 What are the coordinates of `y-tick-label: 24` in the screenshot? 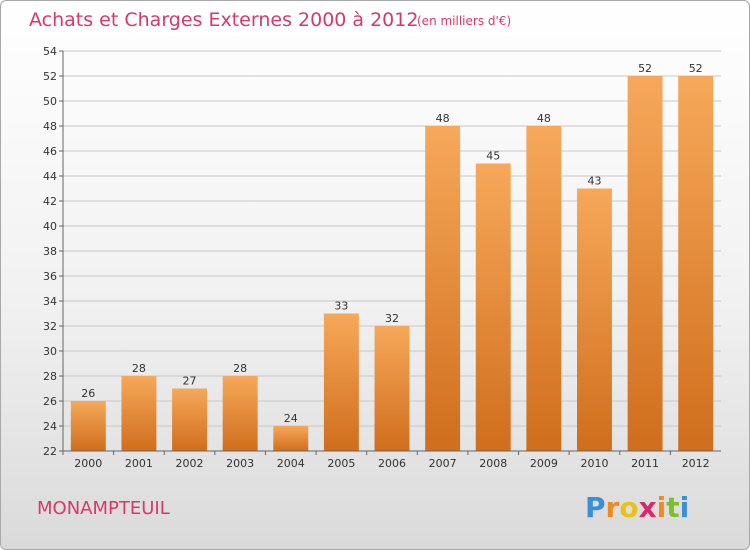 It's located at (50, 426).